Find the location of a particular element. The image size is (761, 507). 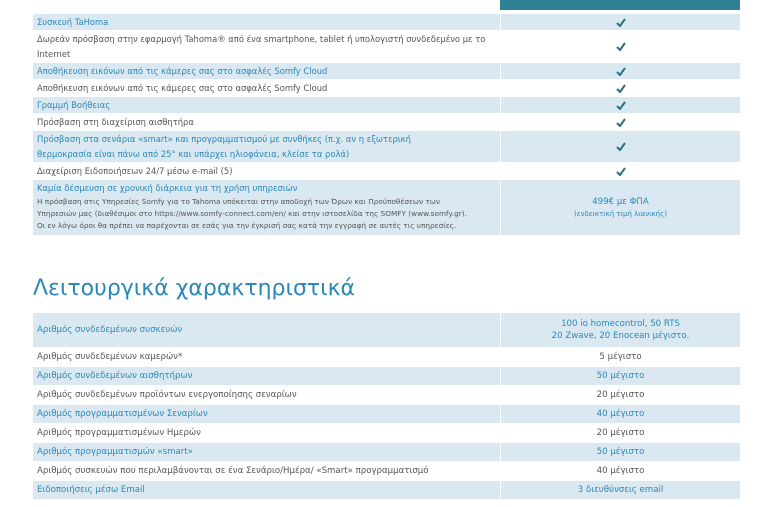

price-note: (ενδεικτική τιμή λιανικής) is located at coordinates (620, 213).